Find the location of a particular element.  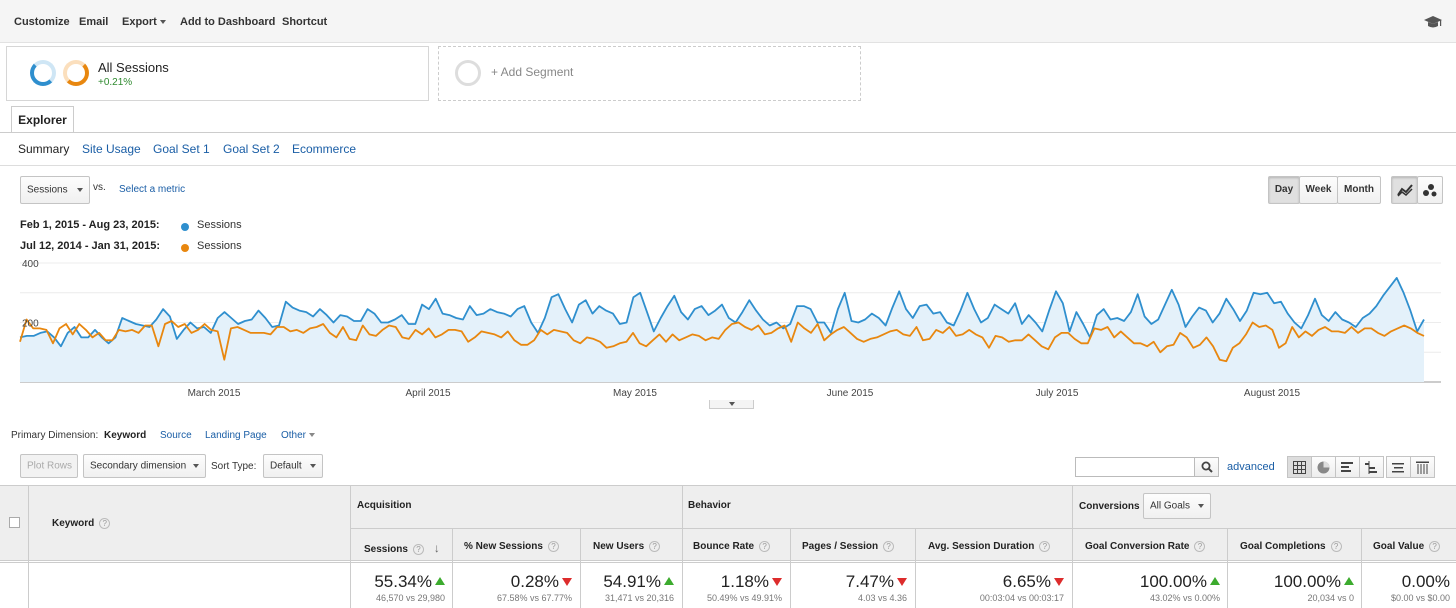

vs-label: vs. is located at coordinates (99, 187).